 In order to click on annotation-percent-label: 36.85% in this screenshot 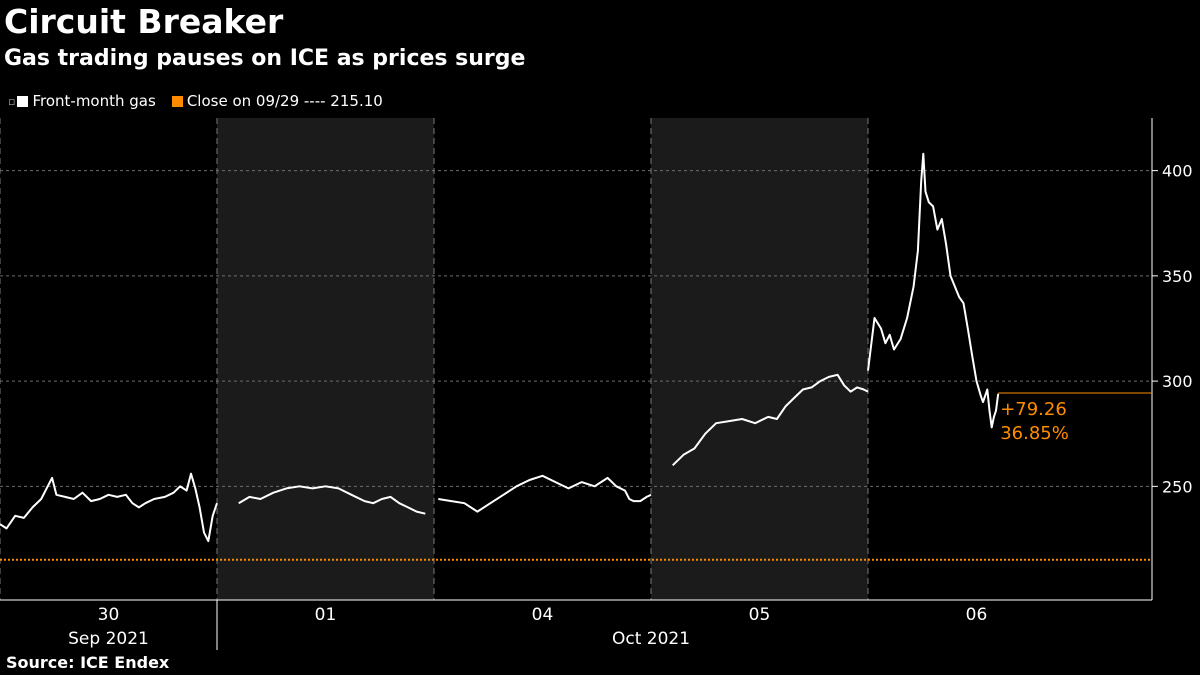, I will do `click(1034, 433)`.